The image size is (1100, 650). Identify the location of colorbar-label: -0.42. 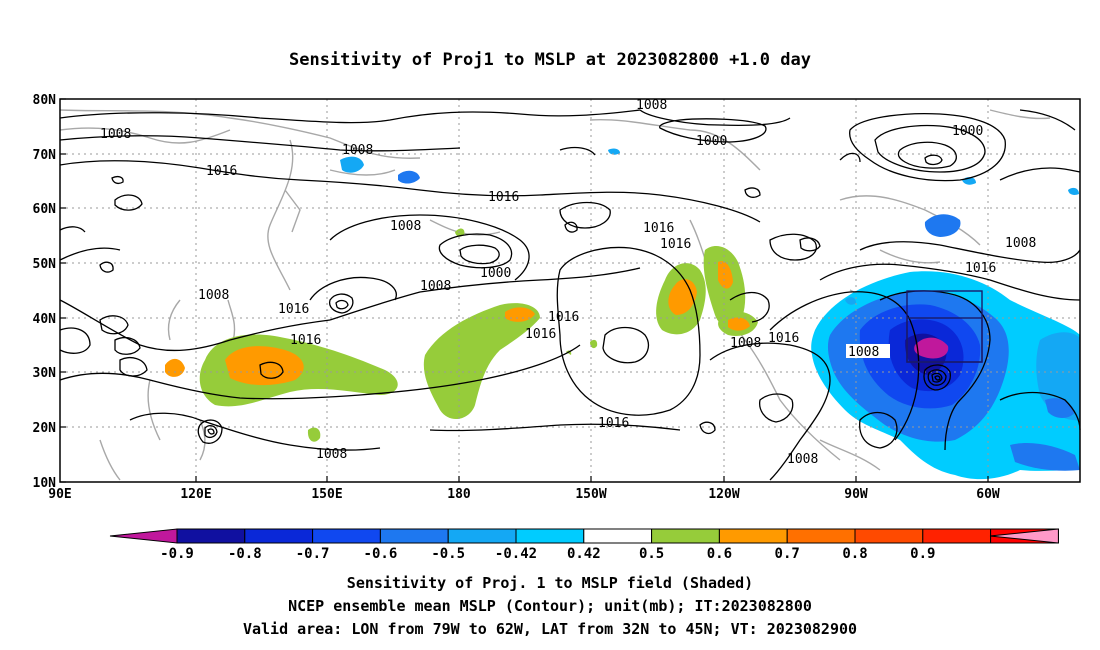
(516, 554).